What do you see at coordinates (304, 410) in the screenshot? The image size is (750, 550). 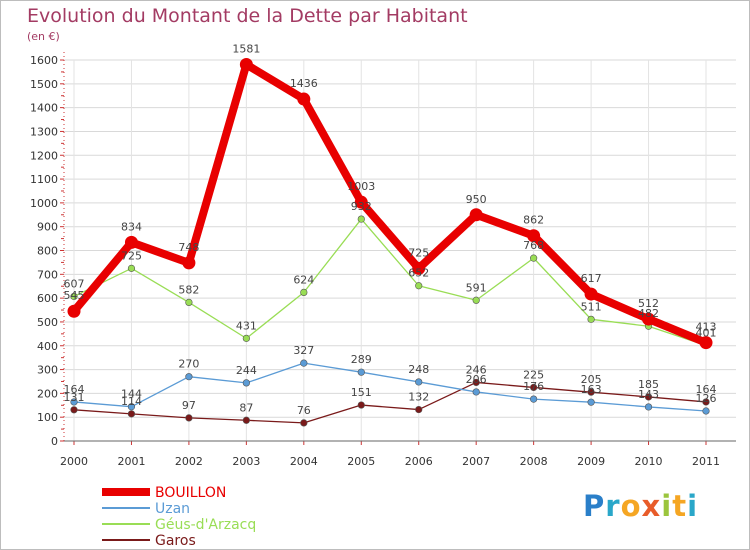 I see `data-label-Garos: 76` at bounding box center [304, 410].